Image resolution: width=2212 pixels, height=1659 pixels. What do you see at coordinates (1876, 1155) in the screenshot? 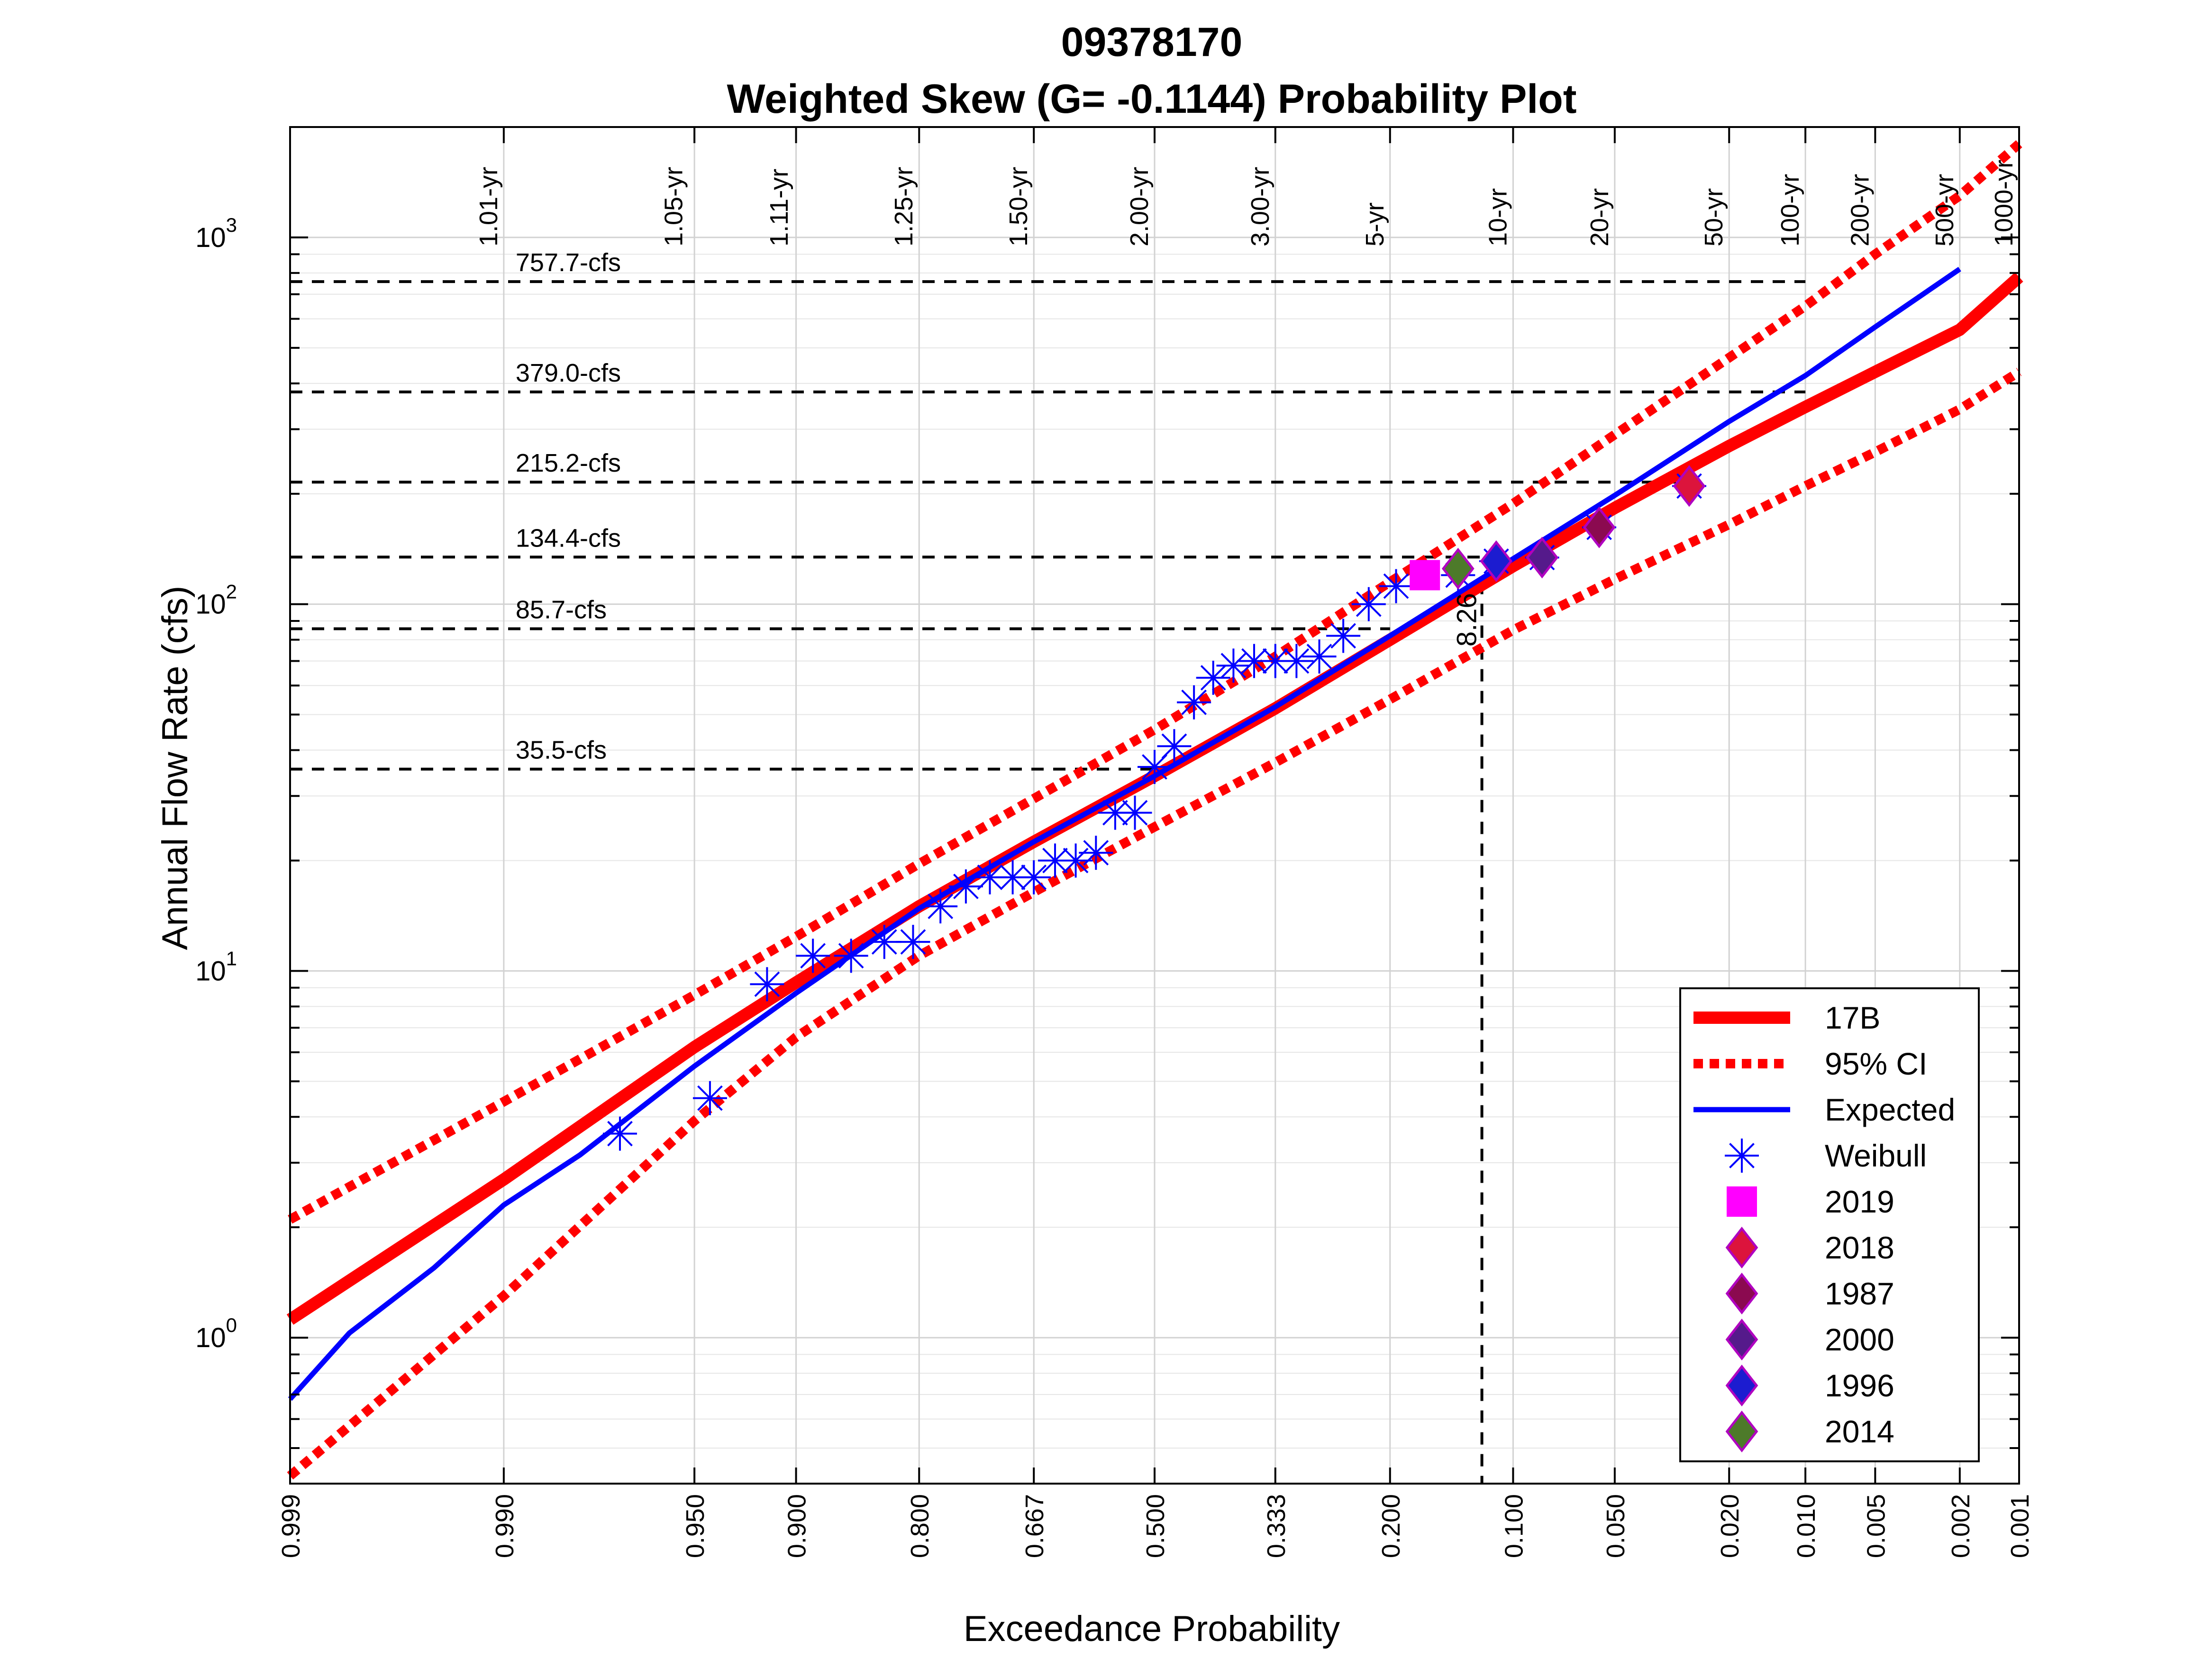
I see `legend-label: Weibull` at bounding box center [1876, 1155].